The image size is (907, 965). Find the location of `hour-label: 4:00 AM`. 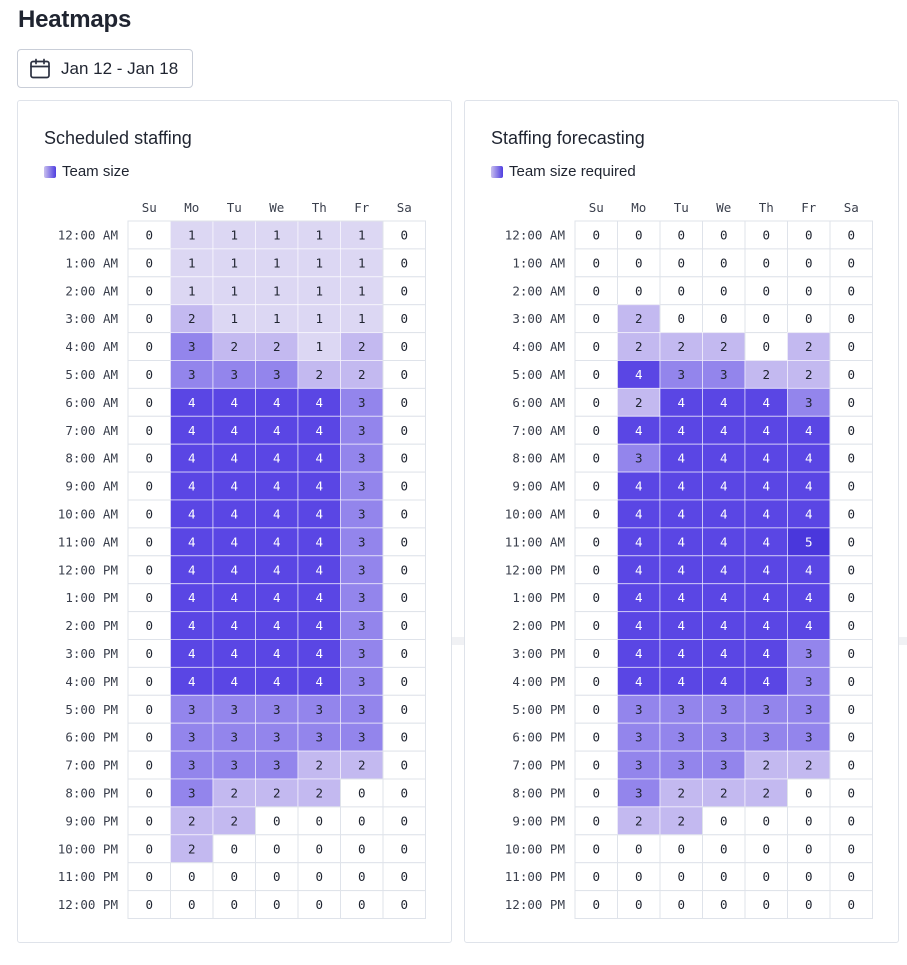

hour-label: 4:00 AM is located at coordinates (538, 346).